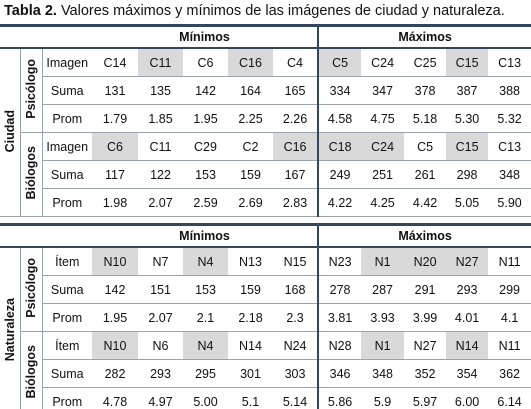  What do you see at coordinates (160, 174) in the screenshot?
I see `min-cell: 122` at bounding box center [160, 174].